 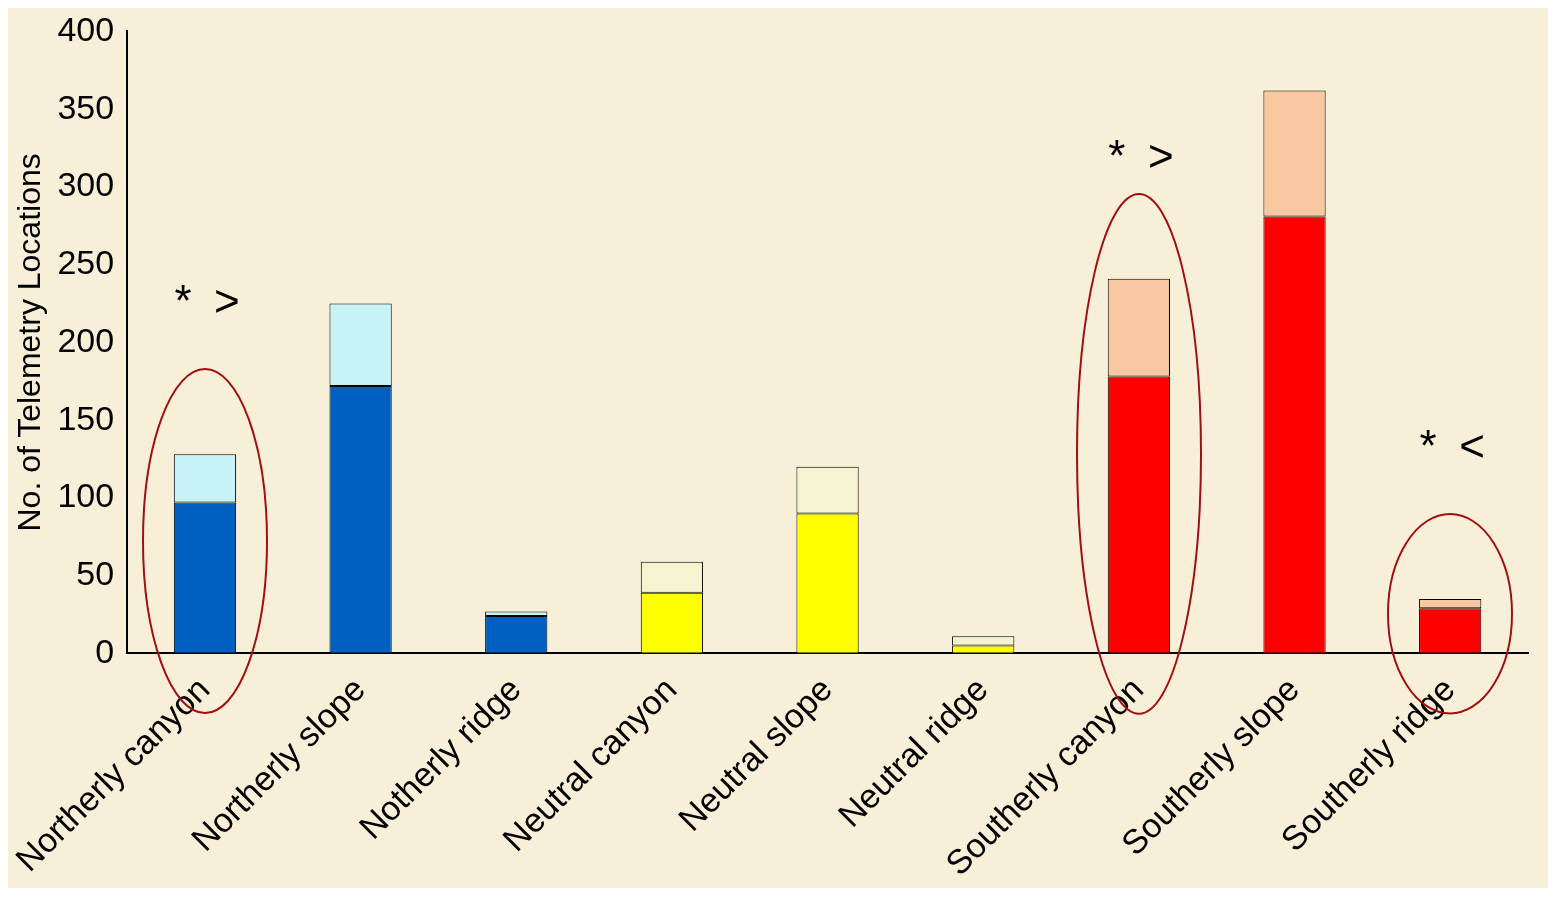 I want to click on y-tick-label: 200, so click(x=86, y=339).